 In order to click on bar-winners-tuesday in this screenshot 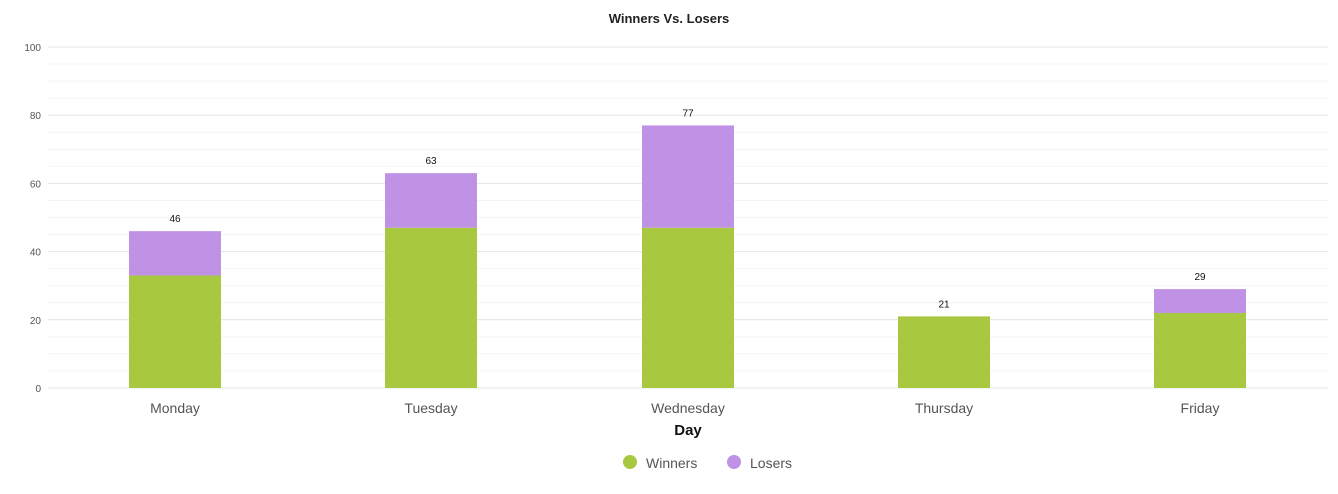, I will do `click(431, 307)`.